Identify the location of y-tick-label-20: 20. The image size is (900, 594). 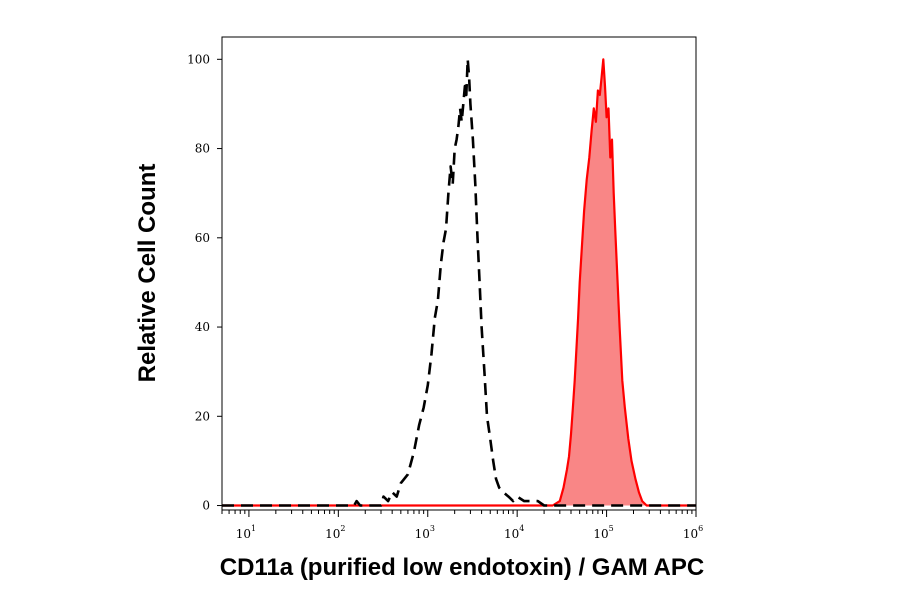
(202, 416).